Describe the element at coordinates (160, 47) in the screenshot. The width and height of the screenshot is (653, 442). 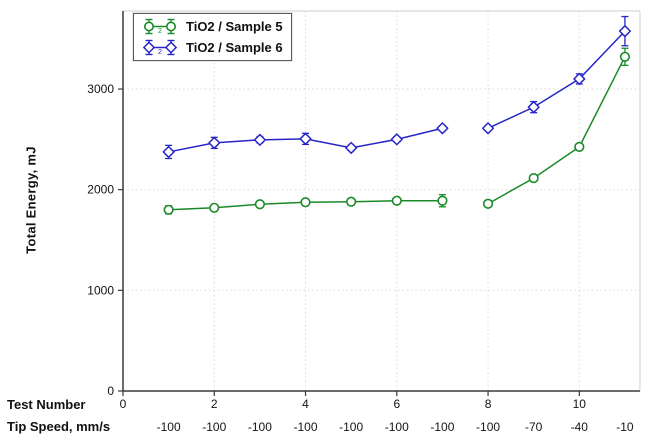
I see `legend-marker-diamond-icon: 2` at that location.